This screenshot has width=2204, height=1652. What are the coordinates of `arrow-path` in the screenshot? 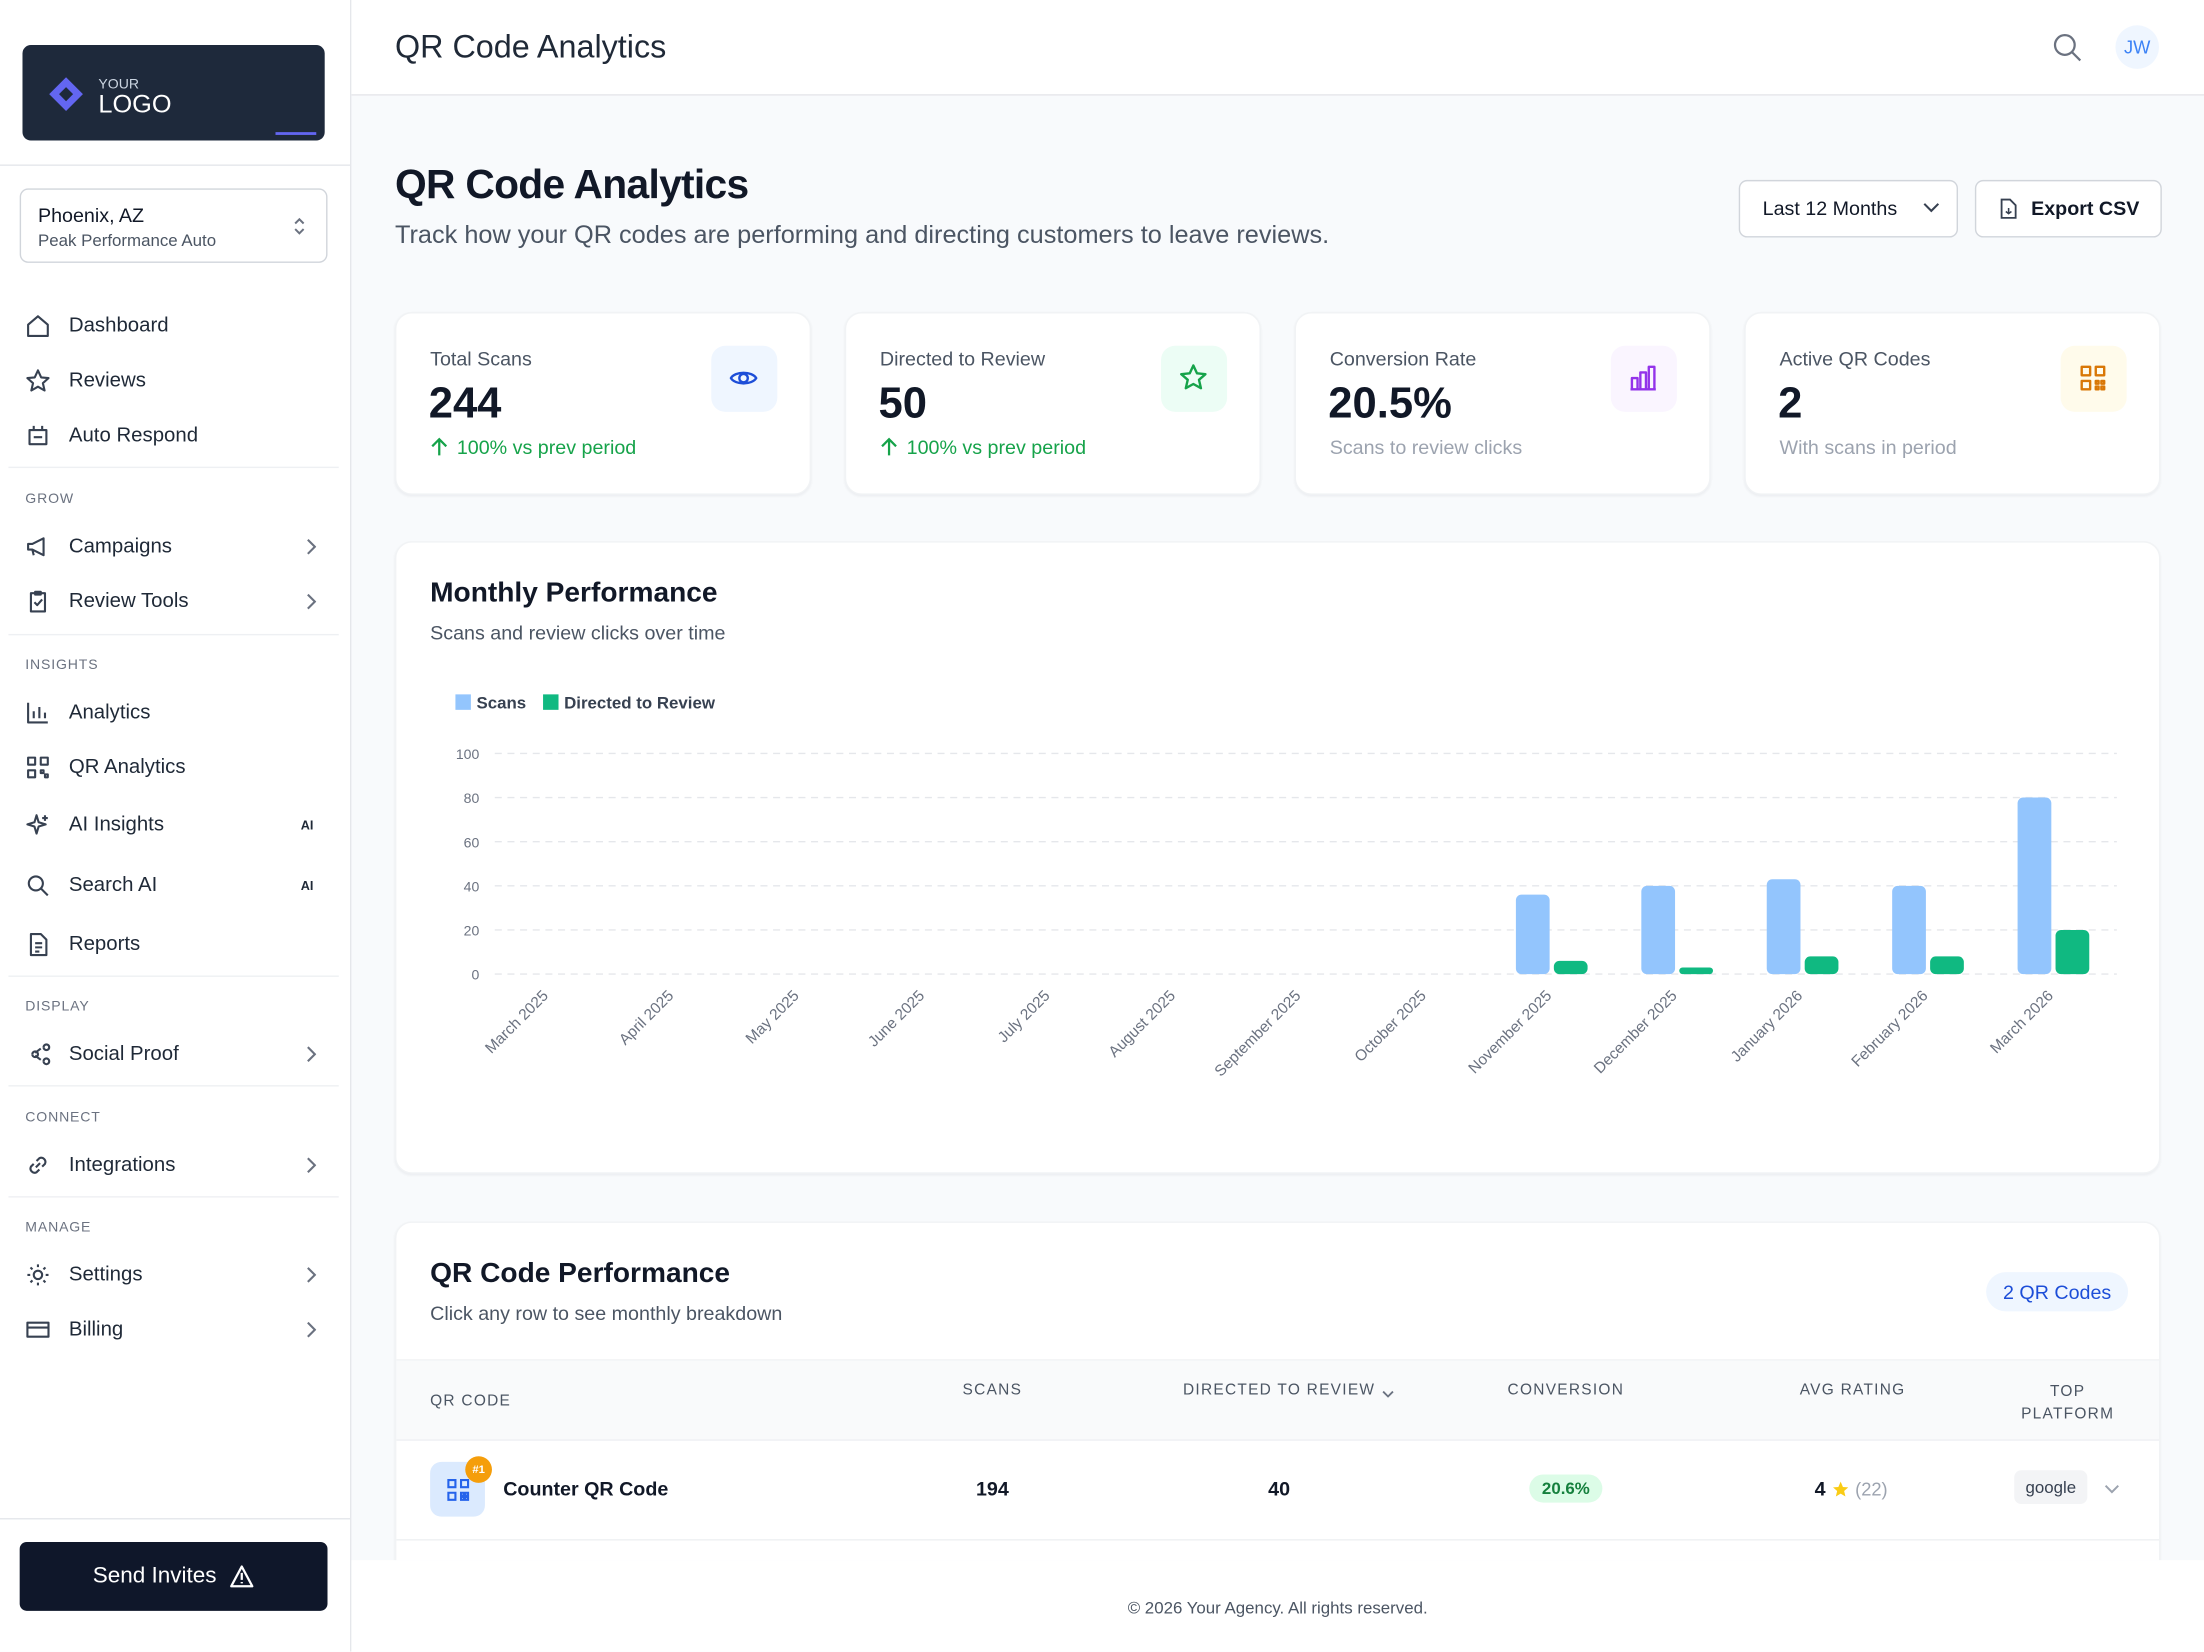 It's located at (439, 446).